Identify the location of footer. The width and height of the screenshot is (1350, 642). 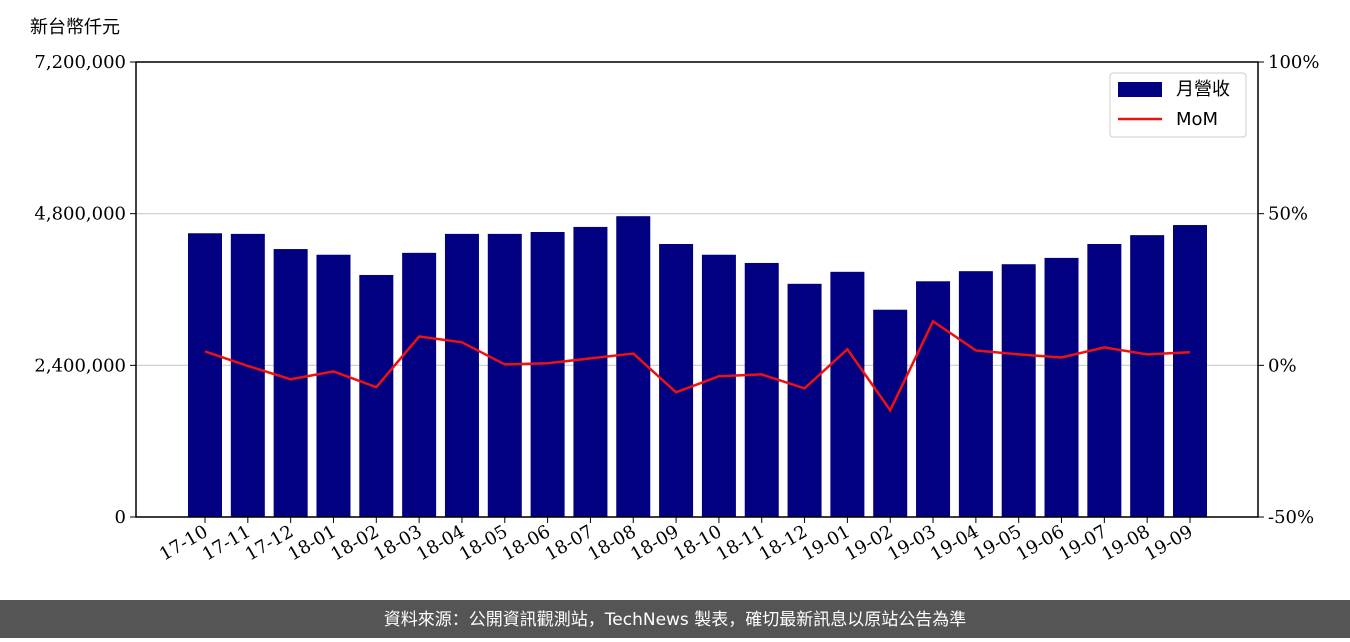
(675, 619).